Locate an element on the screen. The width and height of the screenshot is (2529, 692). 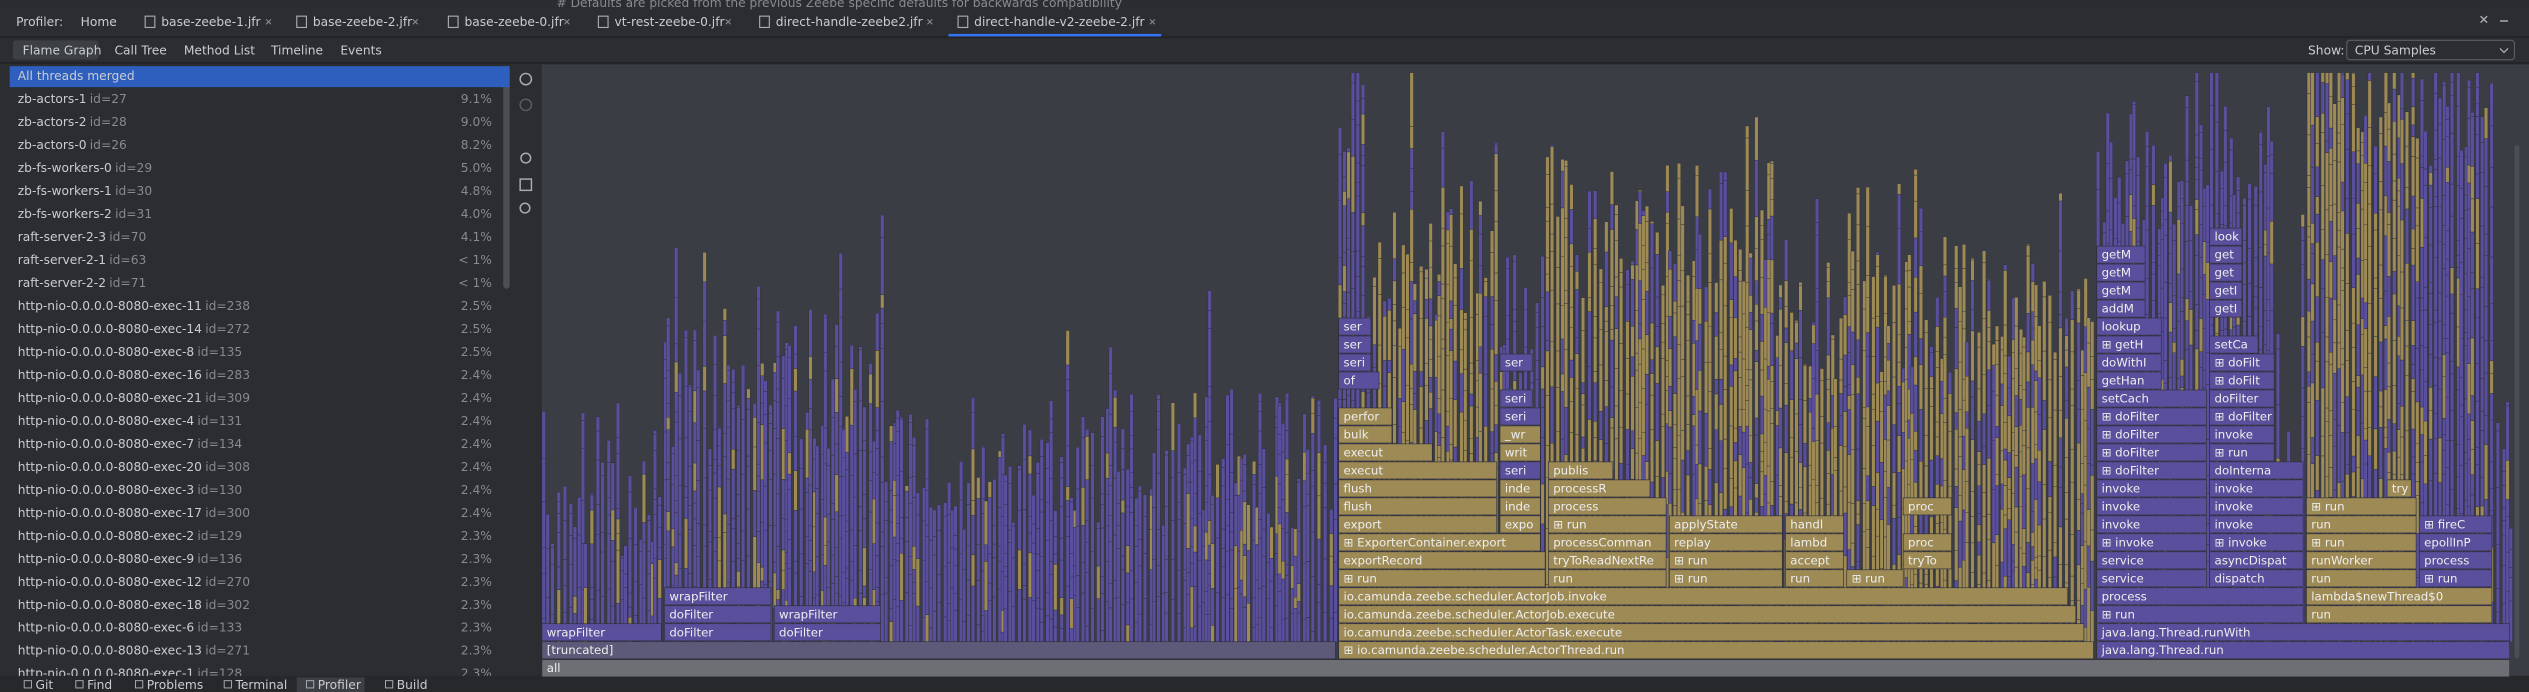
thread-name: http-nio-0.0.0.0-8080-exec-2 is located at coordinates (106, 536).